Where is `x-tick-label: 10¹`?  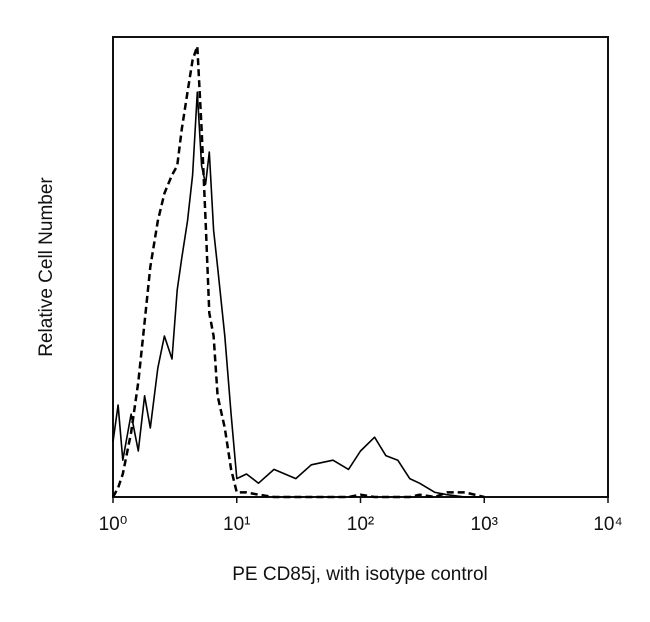 x-tick-label: 10¹ is located at coordinates (236, 524).